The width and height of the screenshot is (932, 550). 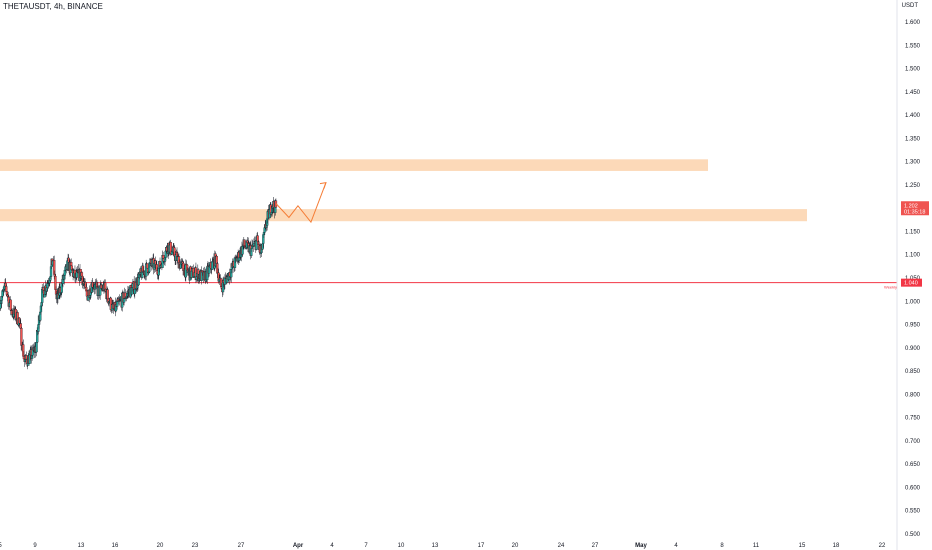 What do you see at coordinates (913, 23) in the screenshot?
I see `price-tick-label: 1.600` at bounding box center [913, 23].